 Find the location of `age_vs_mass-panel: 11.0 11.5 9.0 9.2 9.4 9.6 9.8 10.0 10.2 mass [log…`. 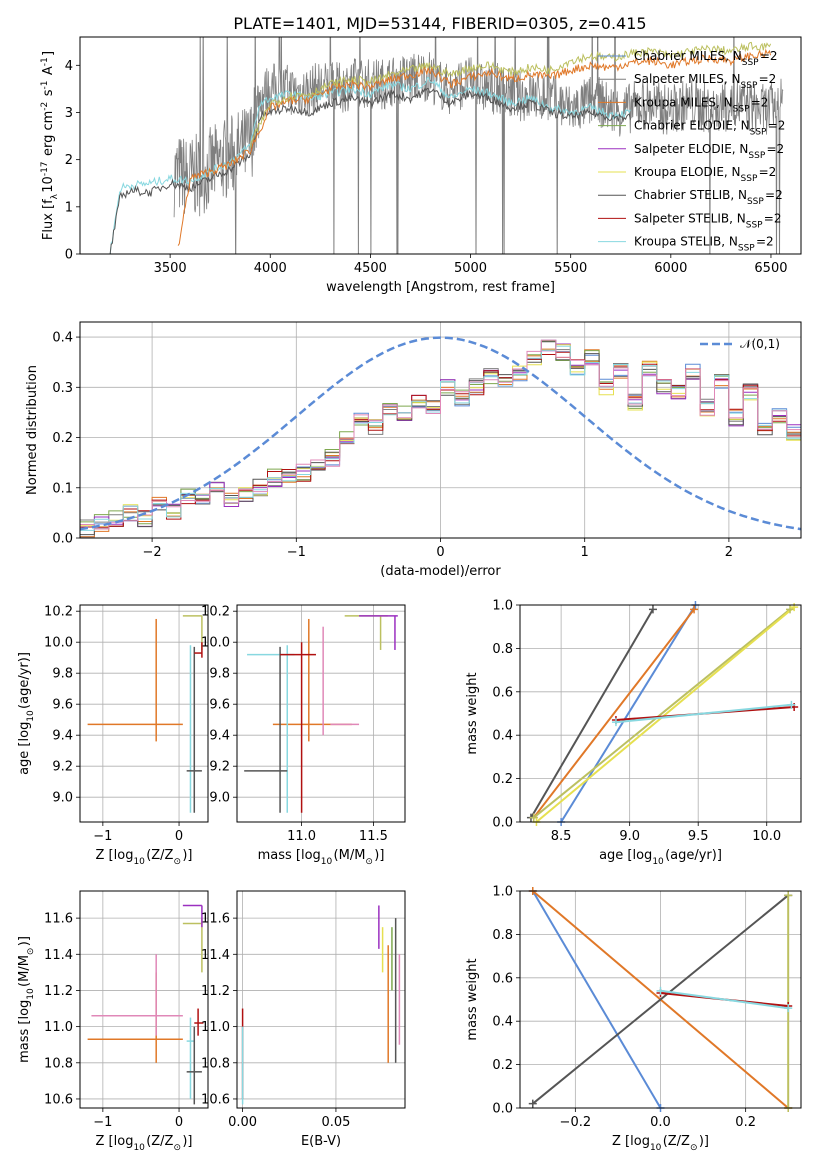

age_vs_mass-panel: 11.0 11.5 9.0 9.2 9.4 9.6 9.8 10.0 10.2 mass [log… is located at coordinates (303, 735).